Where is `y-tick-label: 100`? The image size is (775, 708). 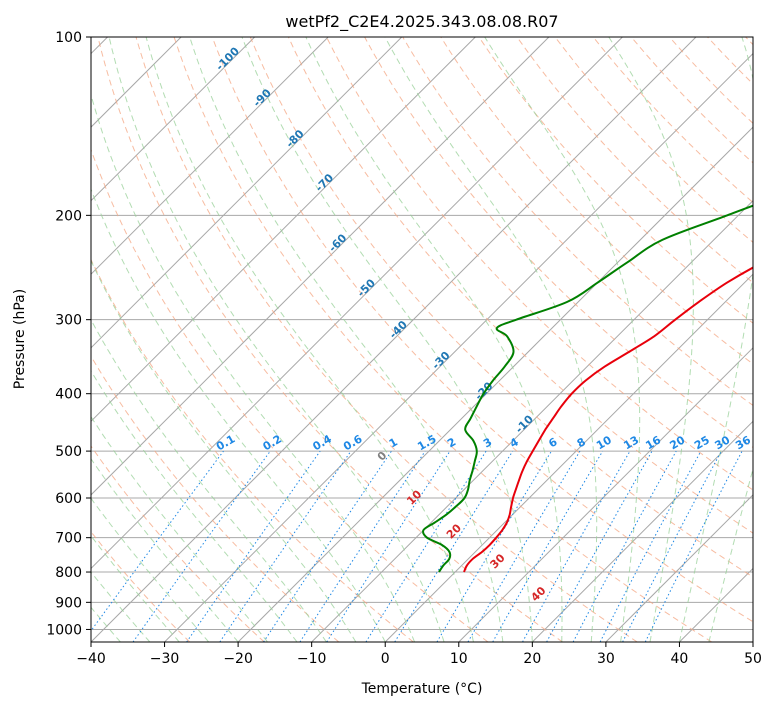 y-tick-label: 100 is located at coordinates (68, 38).